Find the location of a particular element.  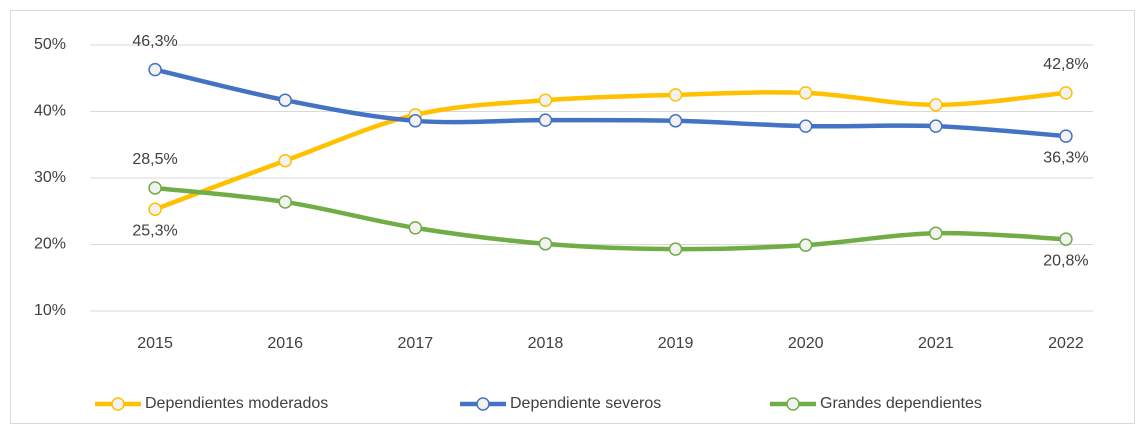

legend-label: Grandes dependientes is located at coordinates (901, 403).